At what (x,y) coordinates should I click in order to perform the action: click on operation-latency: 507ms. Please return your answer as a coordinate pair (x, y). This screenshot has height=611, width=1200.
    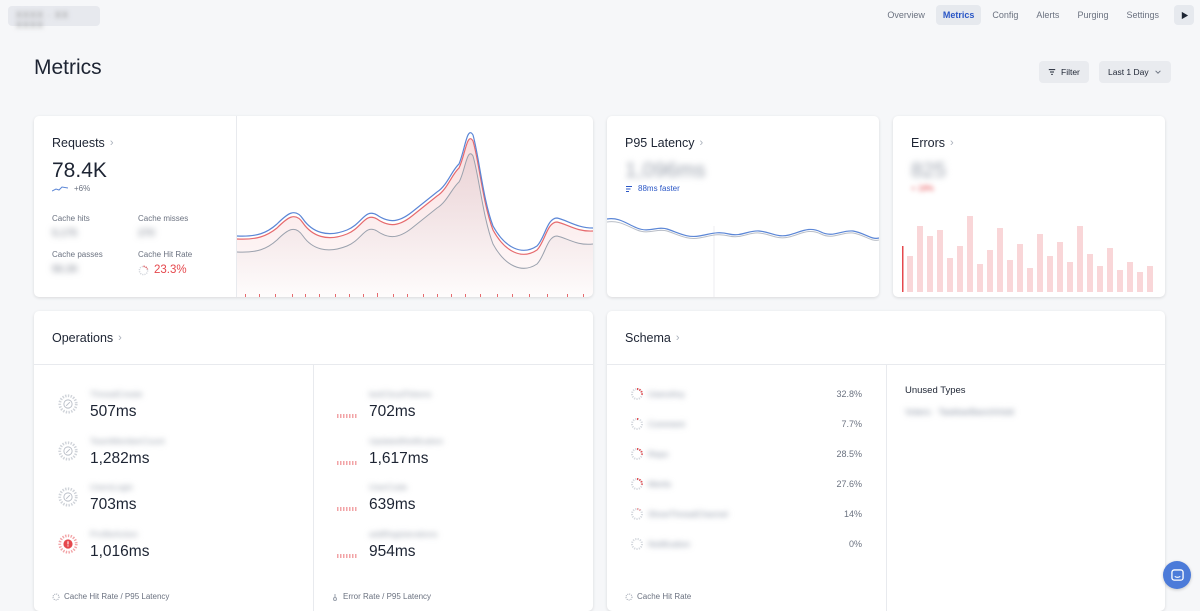
    Looking at the image, I should click on (113, 411).